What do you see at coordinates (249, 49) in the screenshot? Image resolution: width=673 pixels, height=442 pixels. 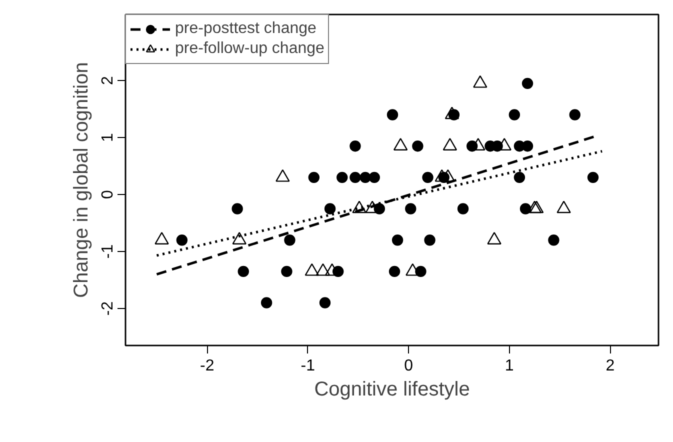 I see `legend-label: pre-follow-up change` at bounding box center [249, 49].